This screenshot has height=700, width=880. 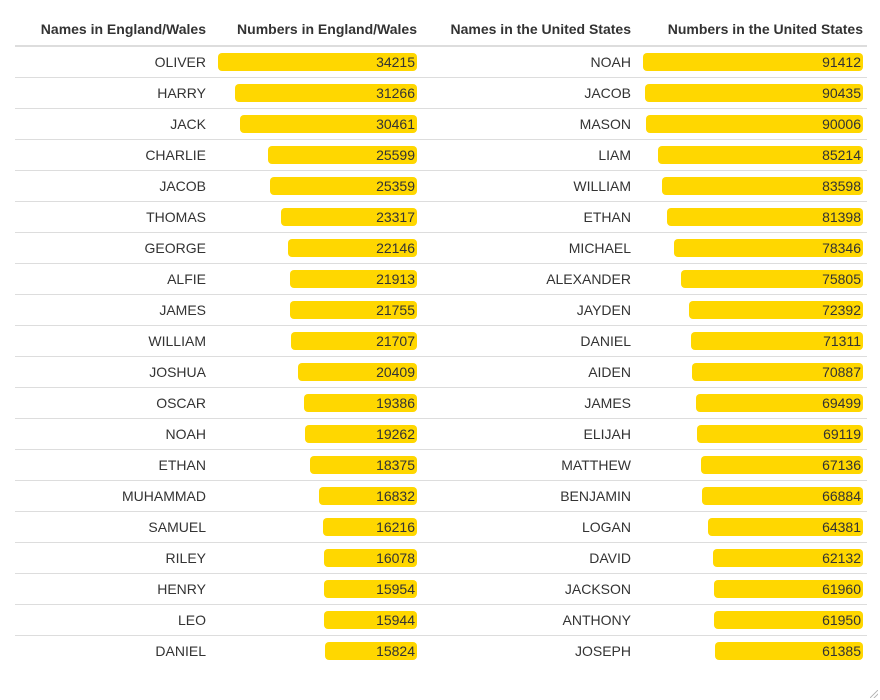 What do you see at coordinates (317, 279) in the screenshot?
I see `bar-track: 21913` at bounding box center [317, 279].